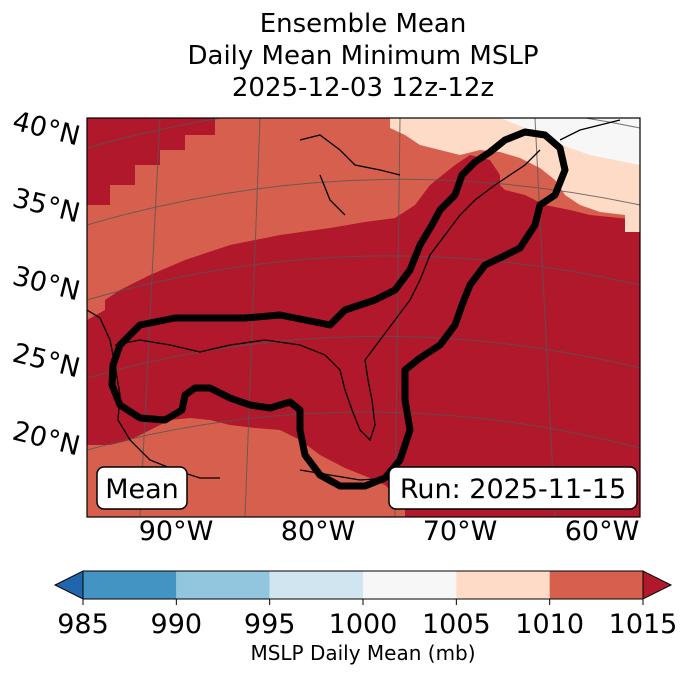 This screenshot has height=674, width=688. What do you see at coordinates (363, 624) in the screenshot?
I see `colorbar-tick-1000: 1000` at bounding box center [363, 624].